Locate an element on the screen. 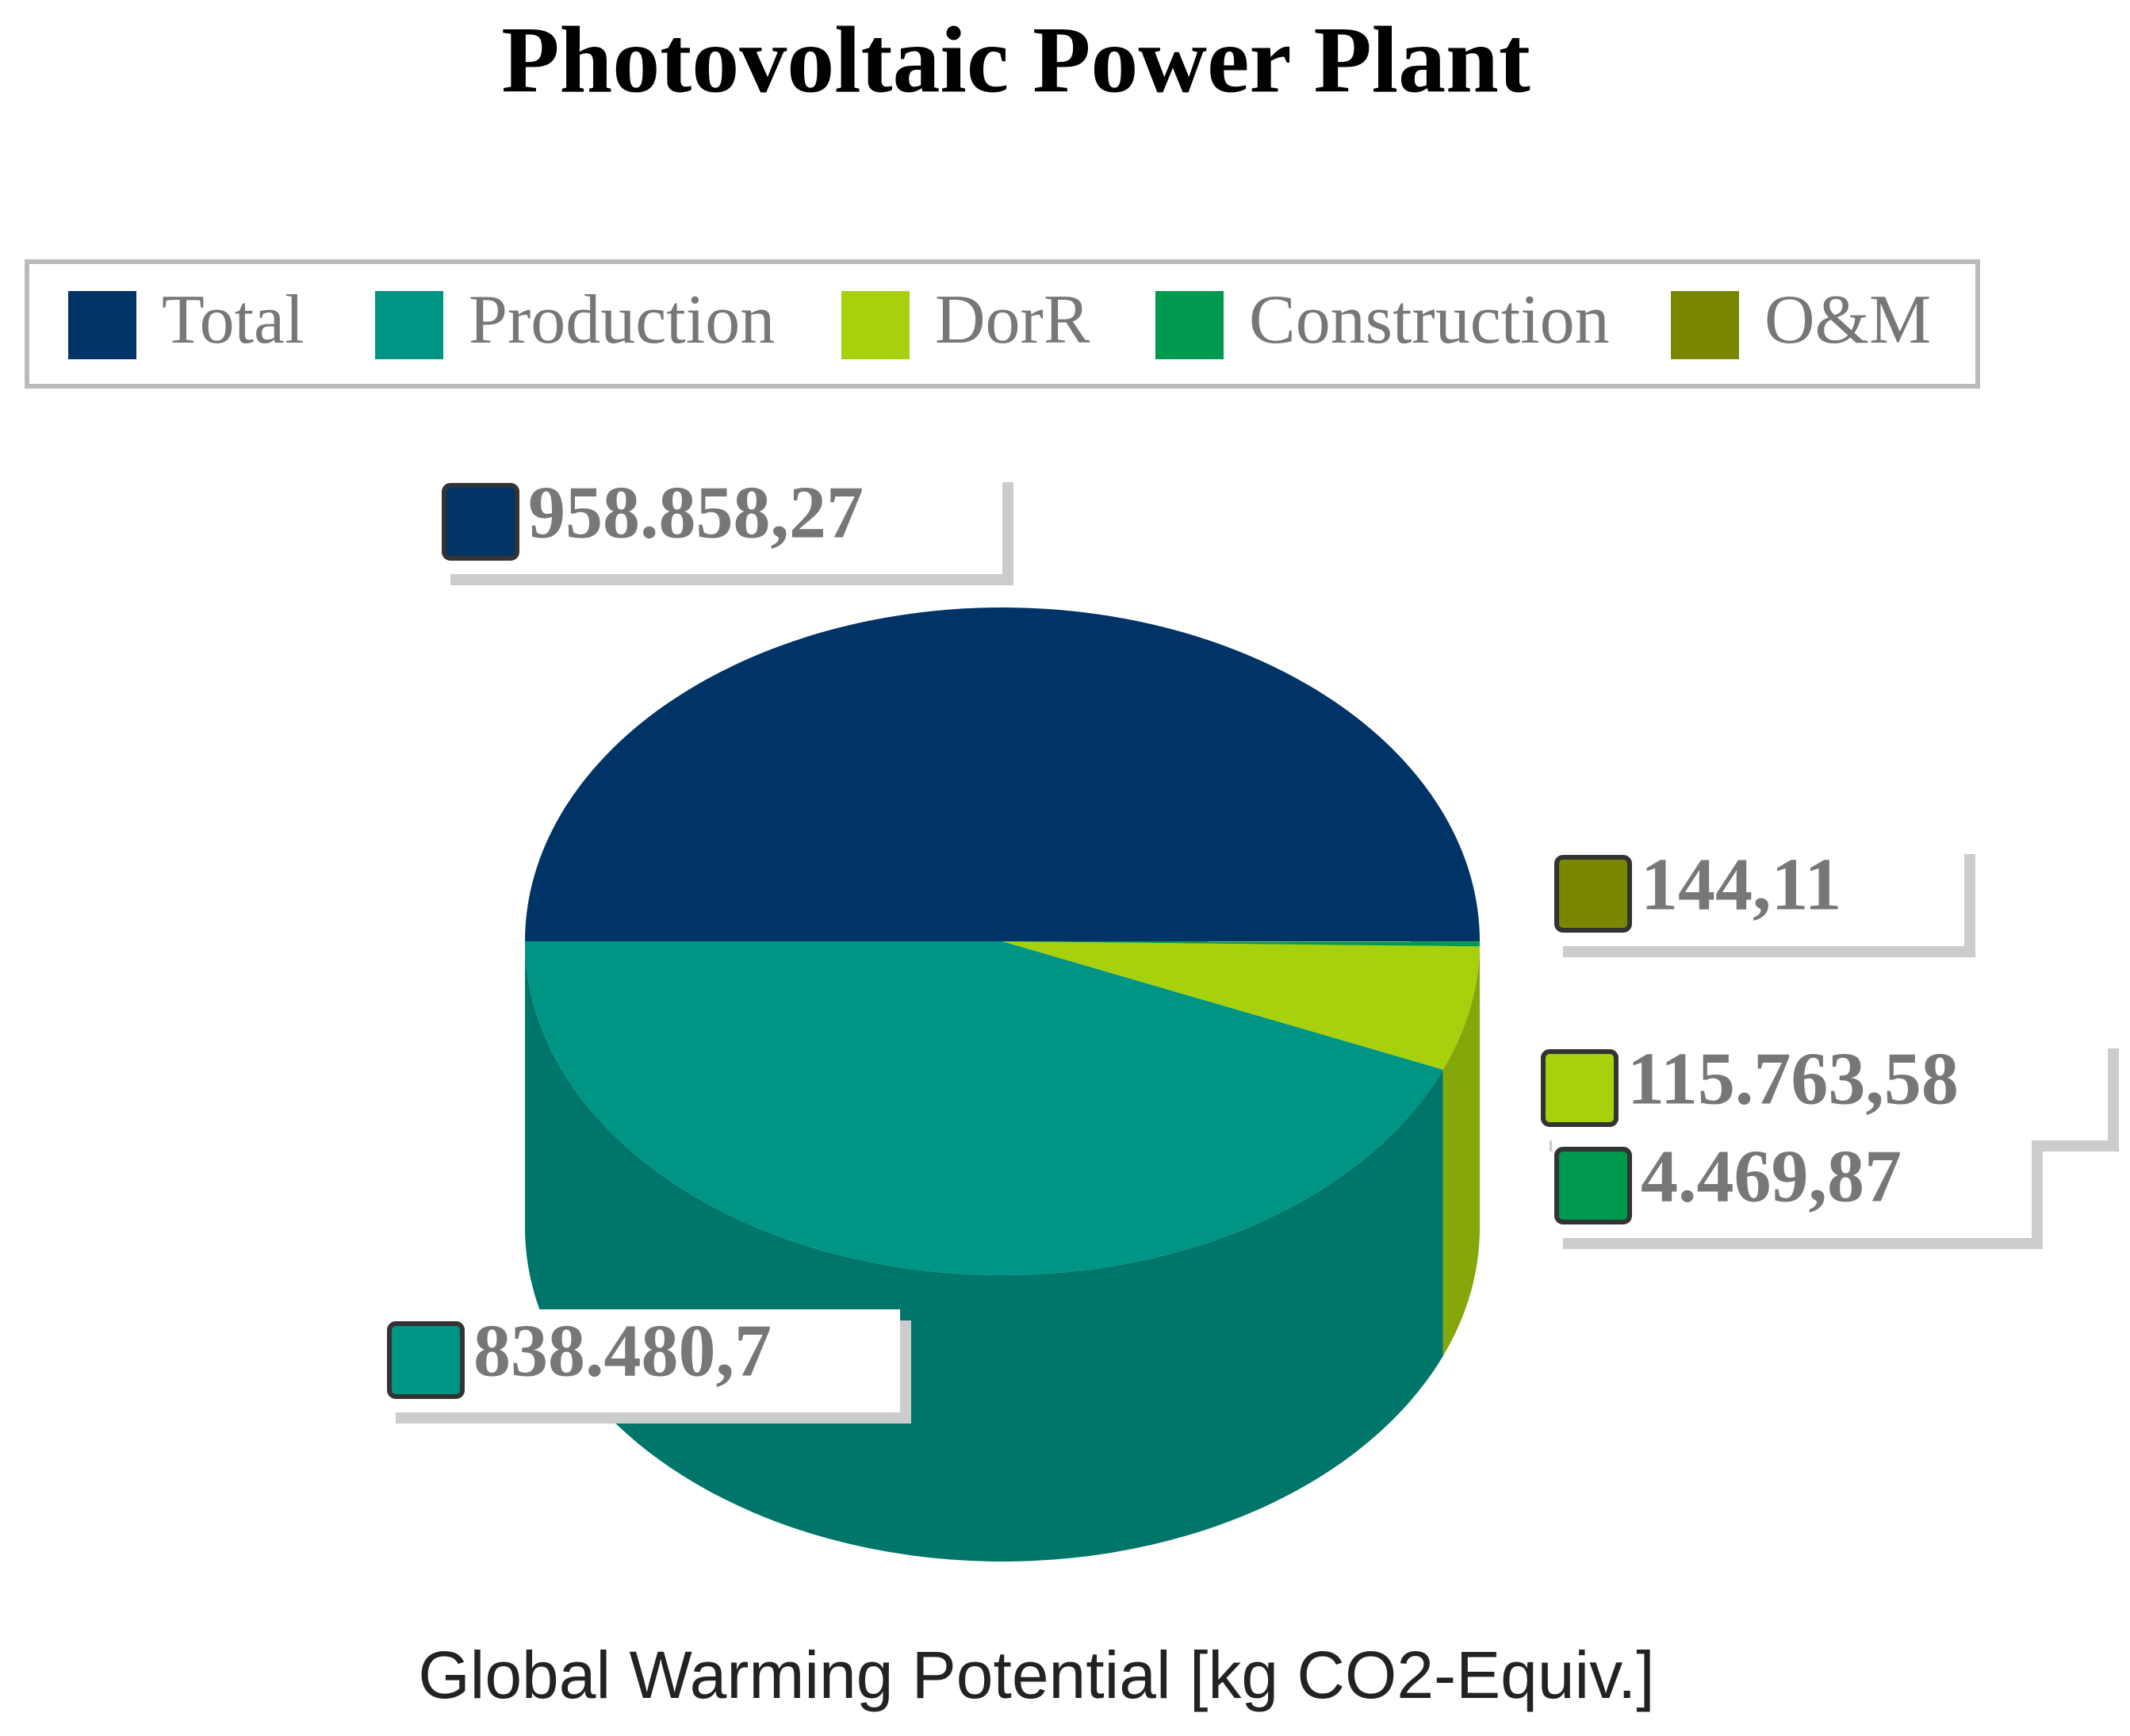 This screenshot has width=2130, height=1736. pie-slice-side is located at coordinates (1461, 1151).